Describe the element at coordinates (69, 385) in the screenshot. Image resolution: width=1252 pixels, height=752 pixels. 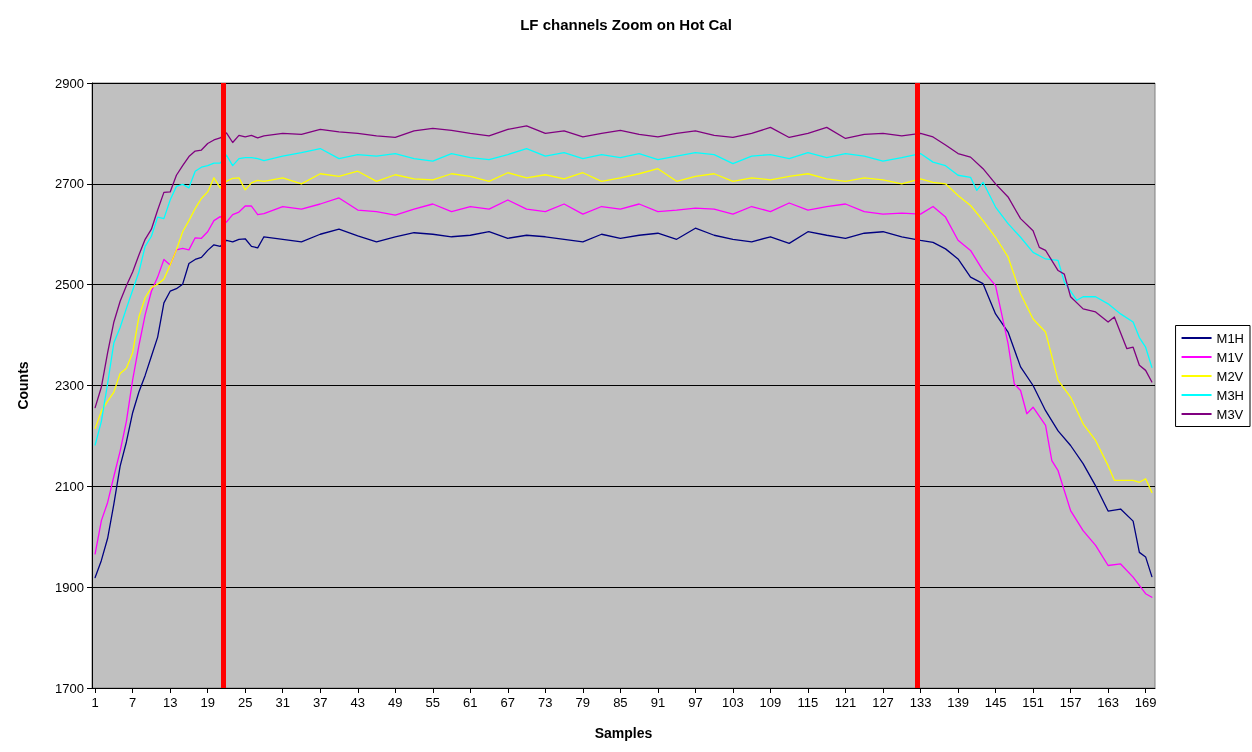
I see `y-tick-label: 2300` at that location.